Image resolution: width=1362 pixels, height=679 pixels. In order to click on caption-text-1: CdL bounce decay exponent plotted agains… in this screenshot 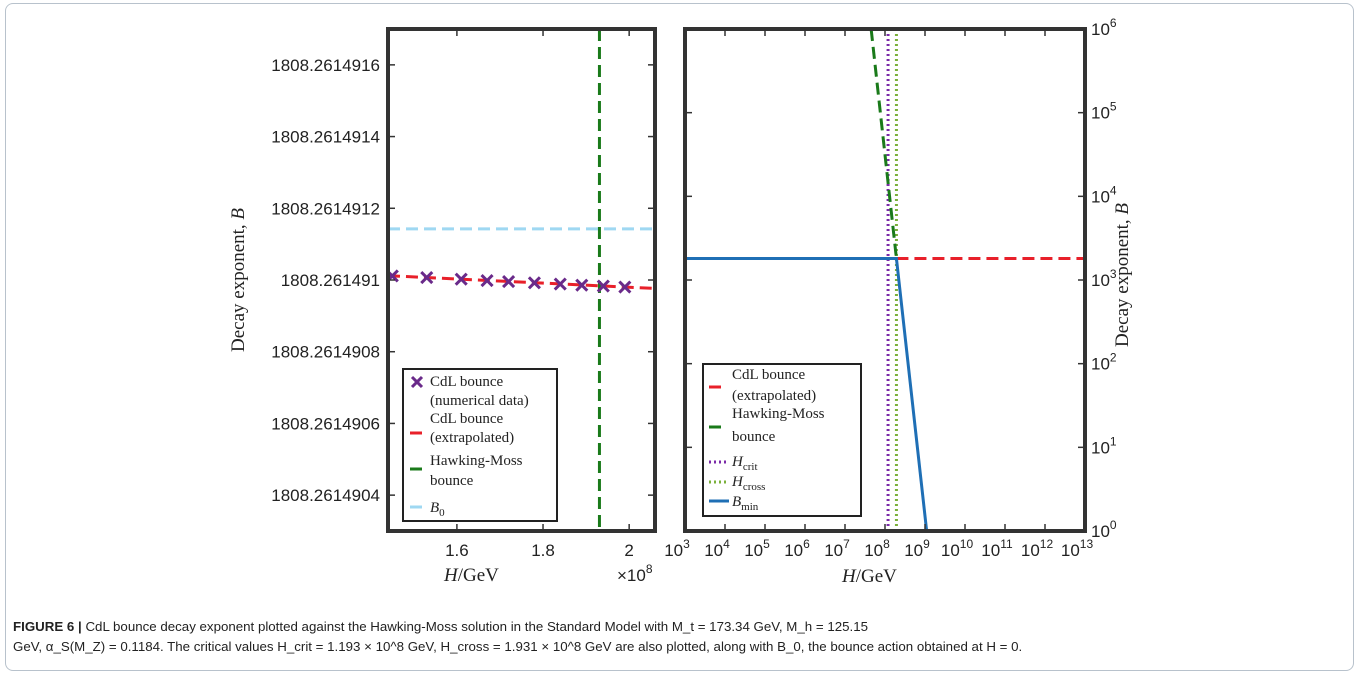, I will do `click(474, 626)`.